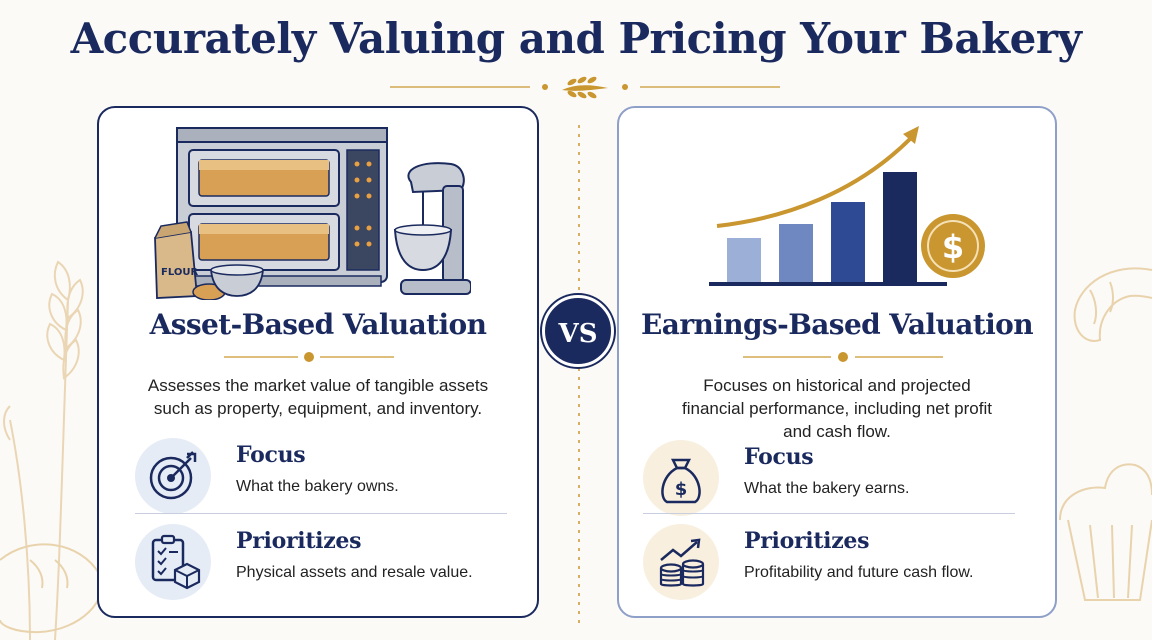  I want to click on earnings-heading-ornament, so click(843, 357).